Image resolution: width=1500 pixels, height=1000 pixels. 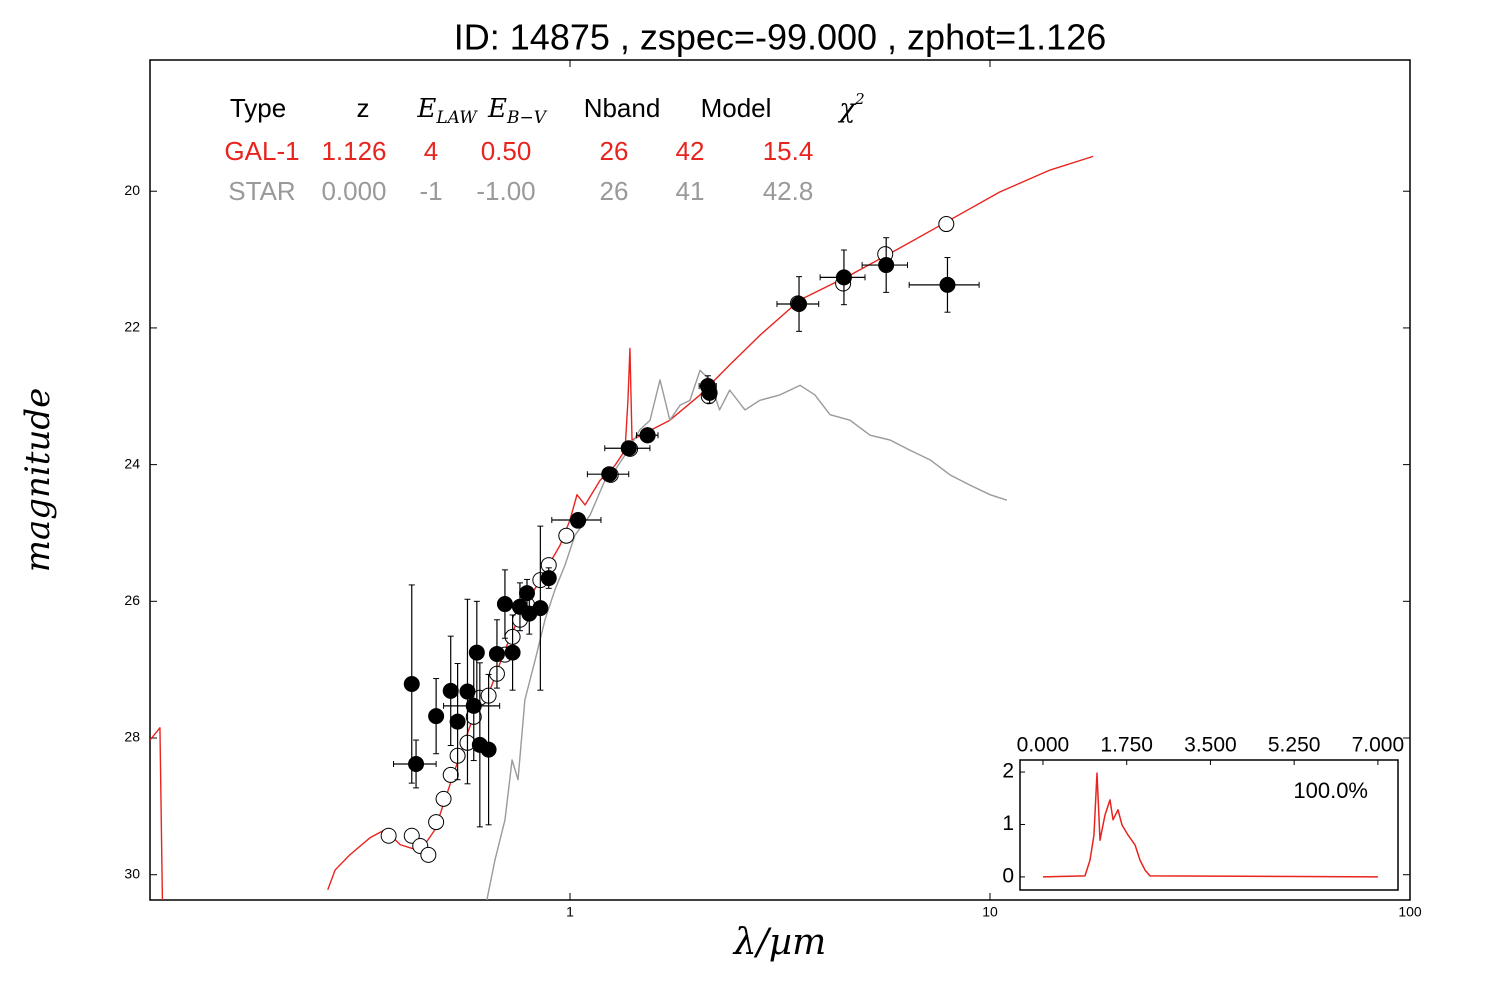 I want to click on table-cell: 0.000, so click(x=353, y=191).